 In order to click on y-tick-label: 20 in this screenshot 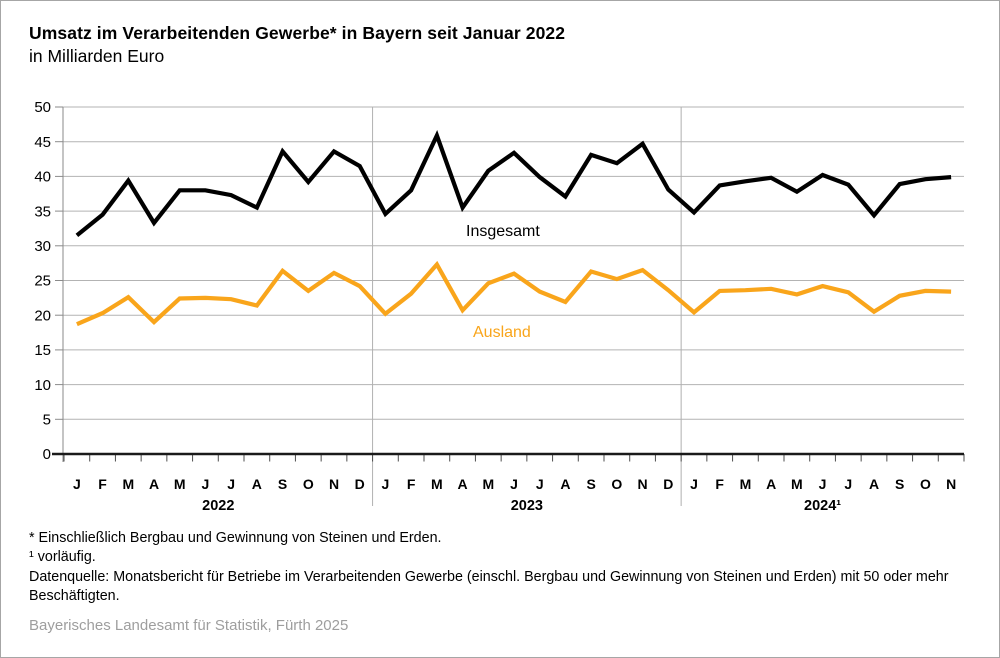, I will do `click(42, 315)`.